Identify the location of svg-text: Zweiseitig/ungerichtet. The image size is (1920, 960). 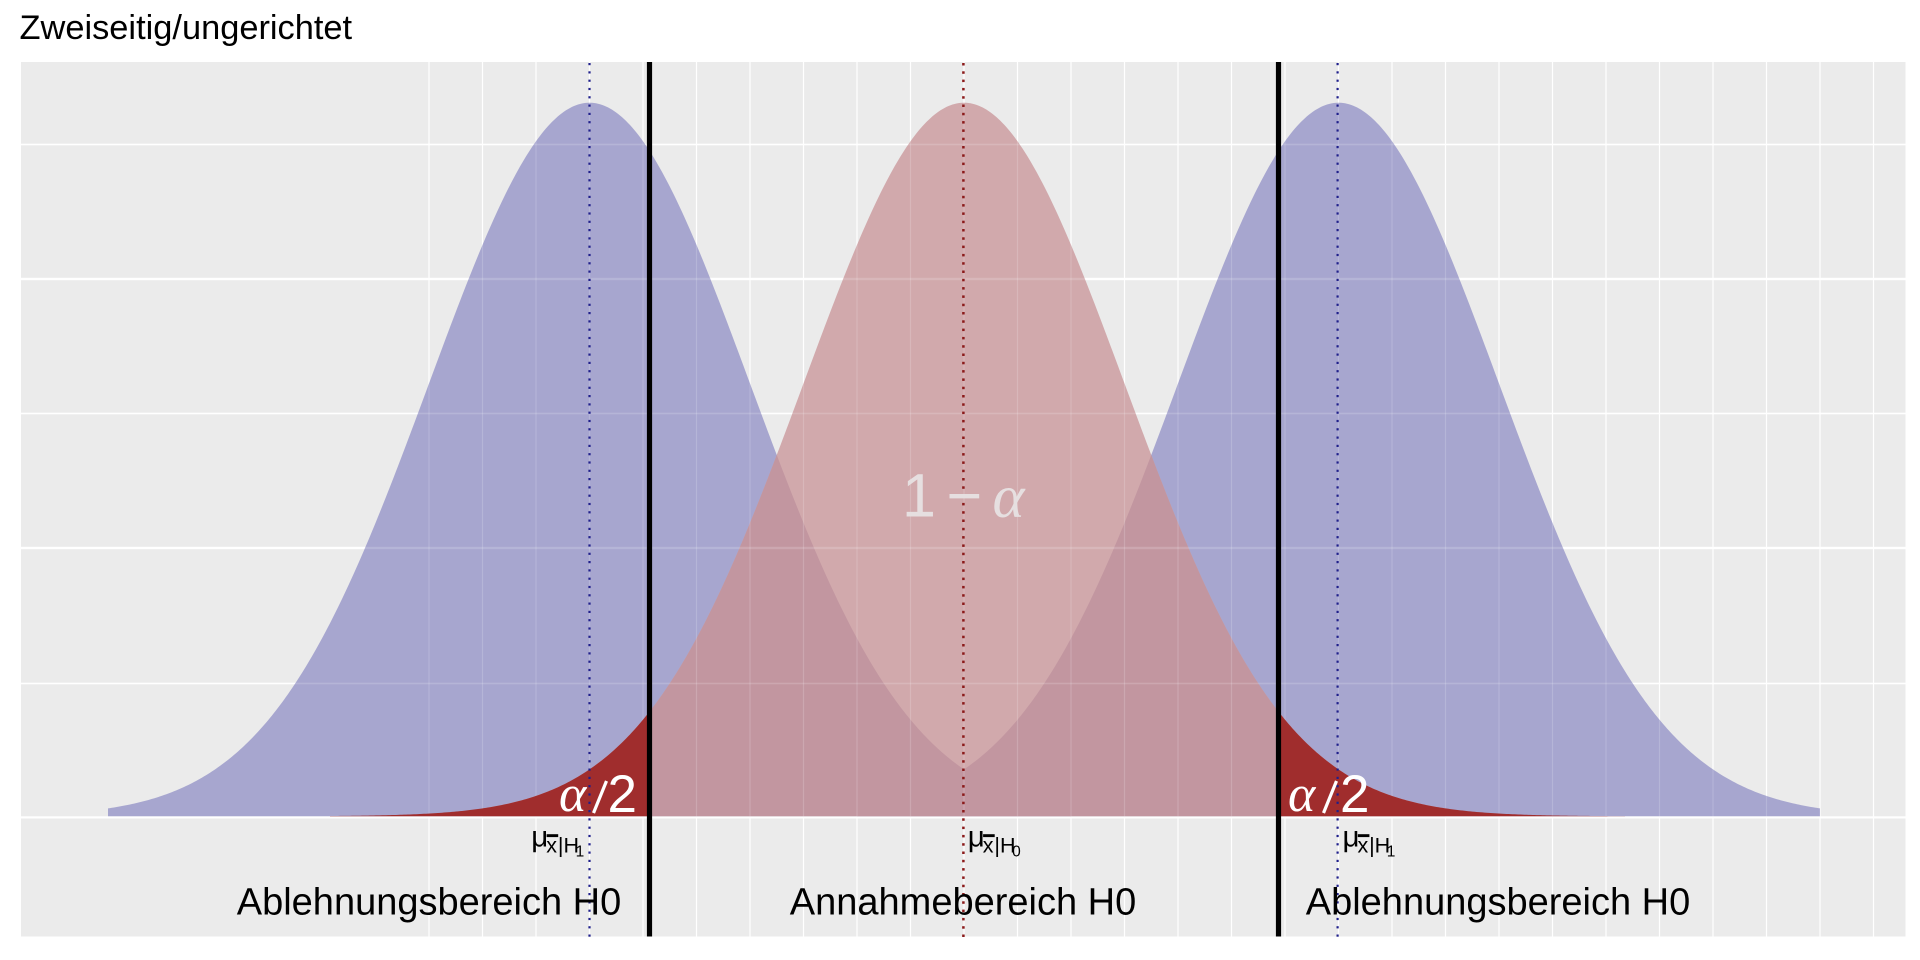
(186, 28).